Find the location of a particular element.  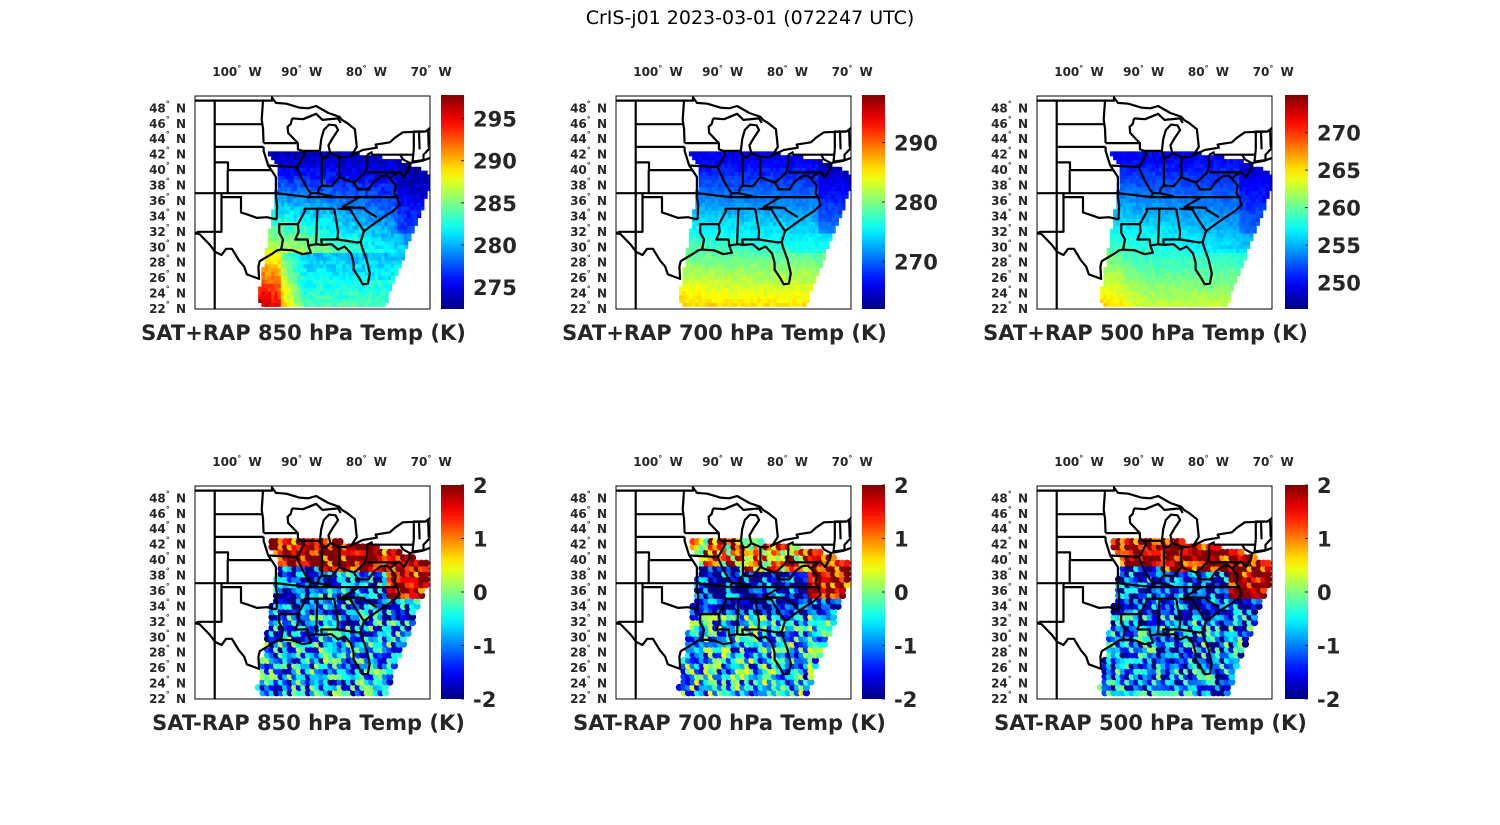

y-tick-value: 30 is located at coordinates (578, 247).